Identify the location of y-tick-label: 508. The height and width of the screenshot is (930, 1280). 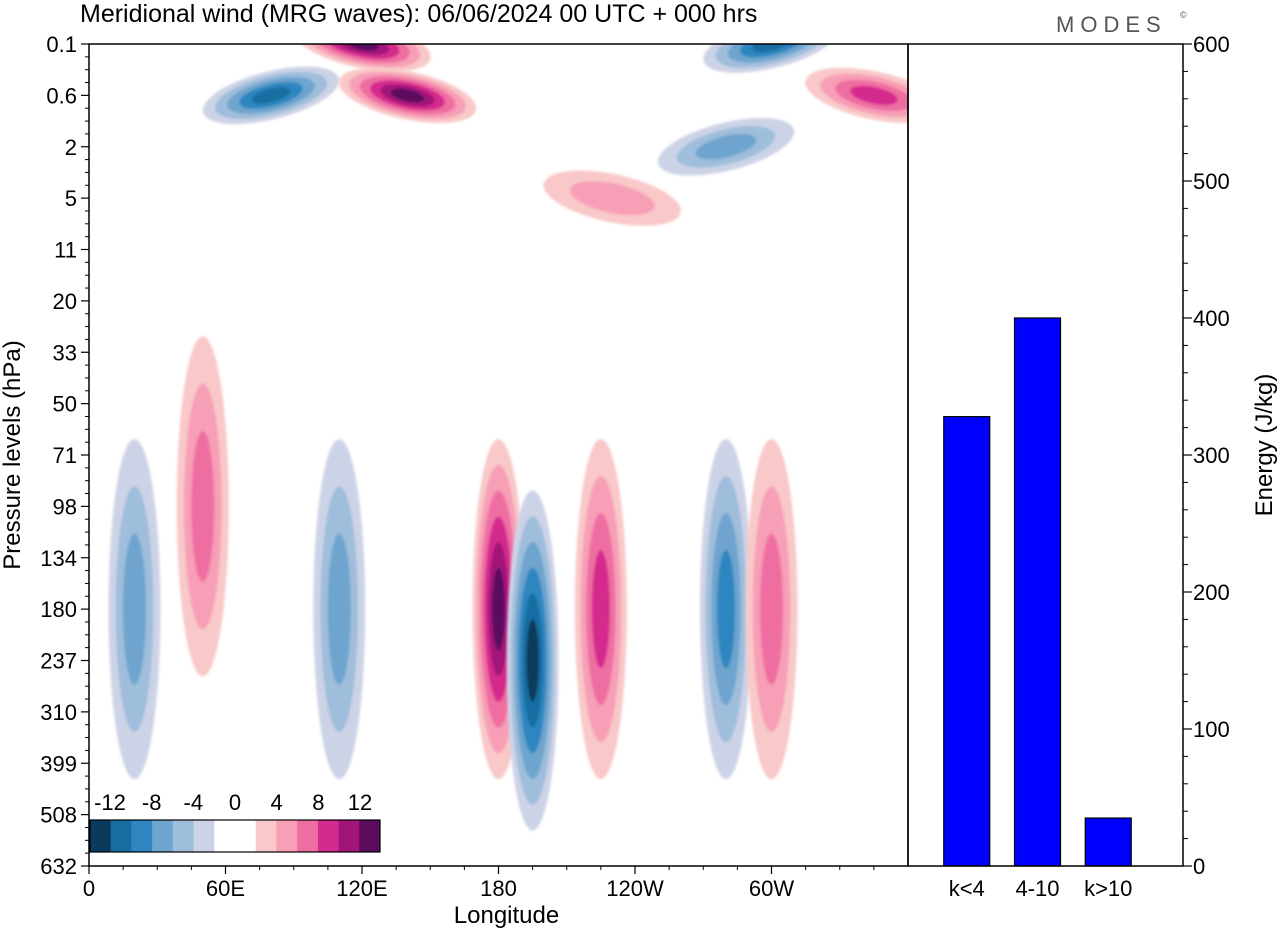
(58, 815).